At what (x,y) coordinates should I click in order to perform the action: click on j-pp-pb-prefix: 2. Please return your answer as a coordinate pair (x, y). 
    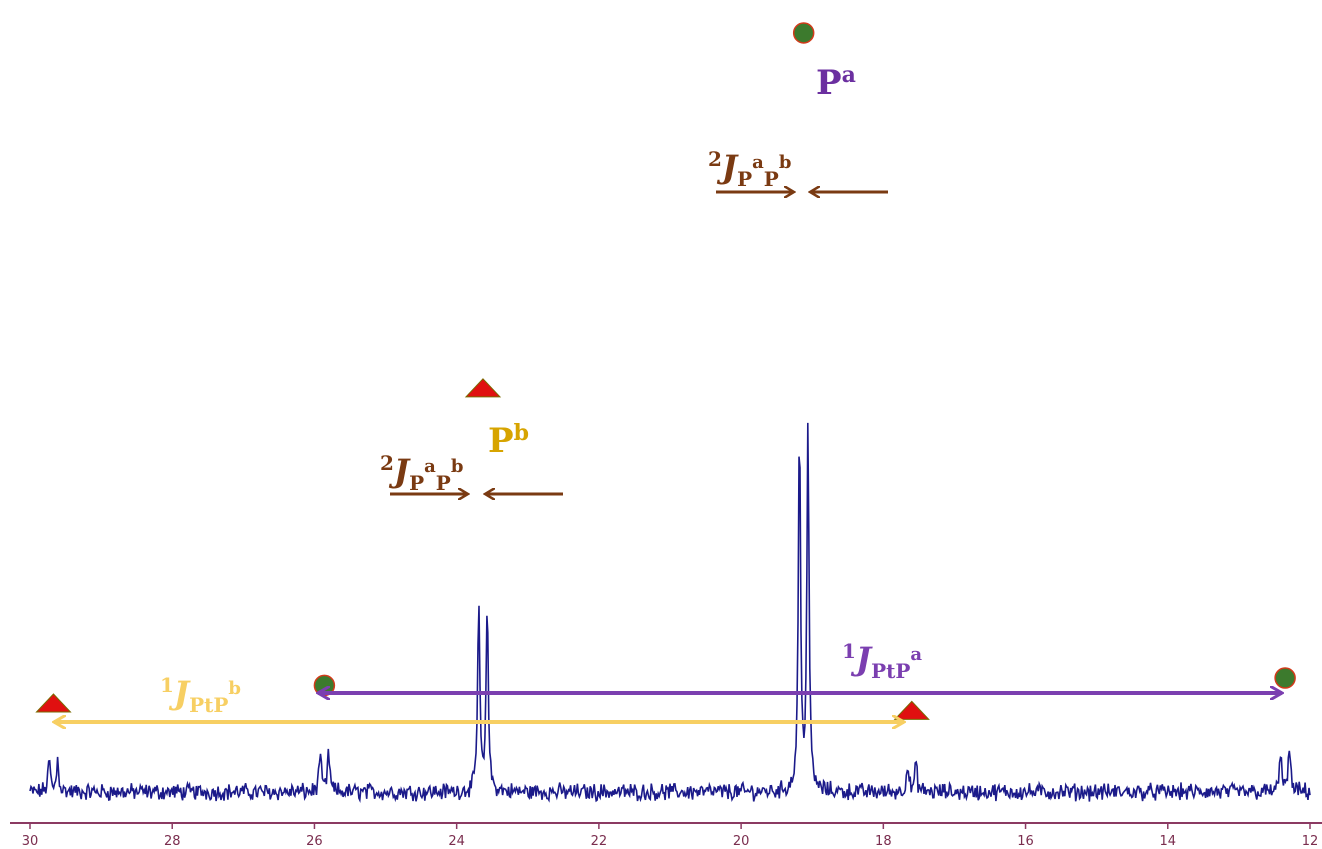
    Looking at the image, I should click on (387, 463).